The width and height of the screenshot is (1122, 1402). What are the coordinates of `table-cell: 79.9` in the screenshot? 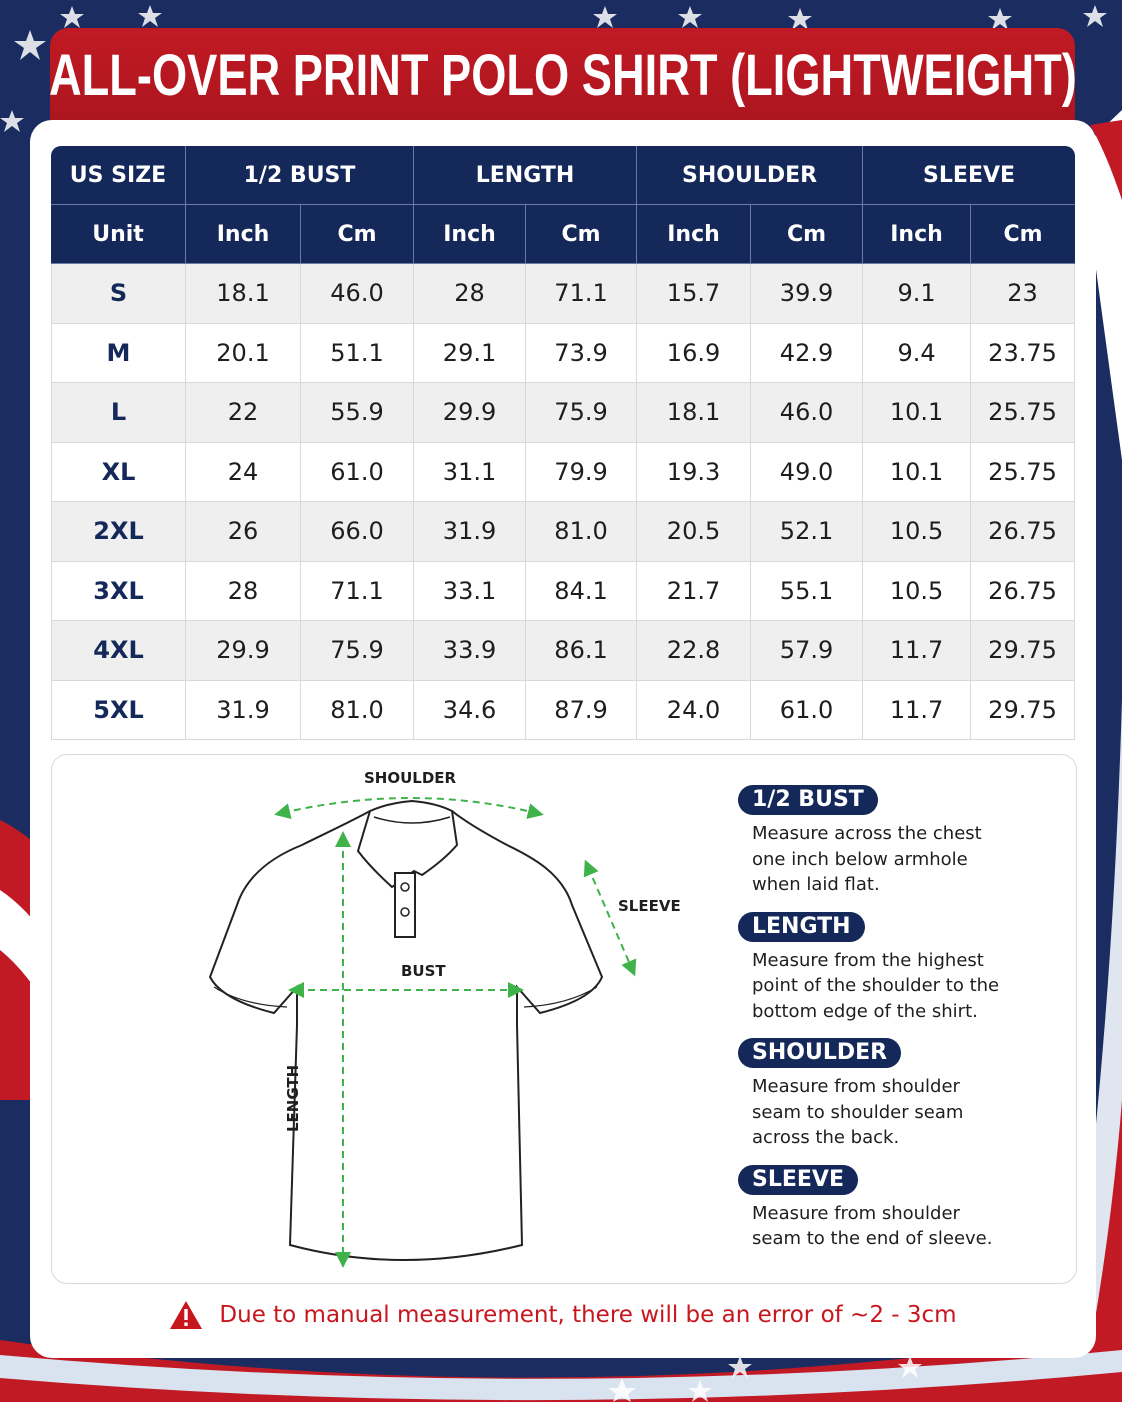 It's located at (582, 472).